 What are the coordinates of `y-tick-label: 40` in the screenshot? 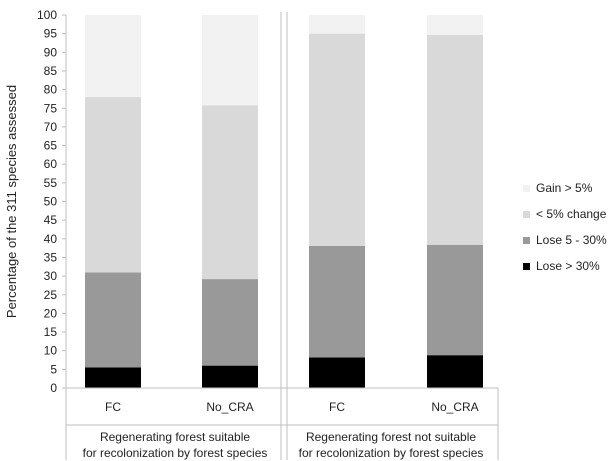 It's located at (51, 239).